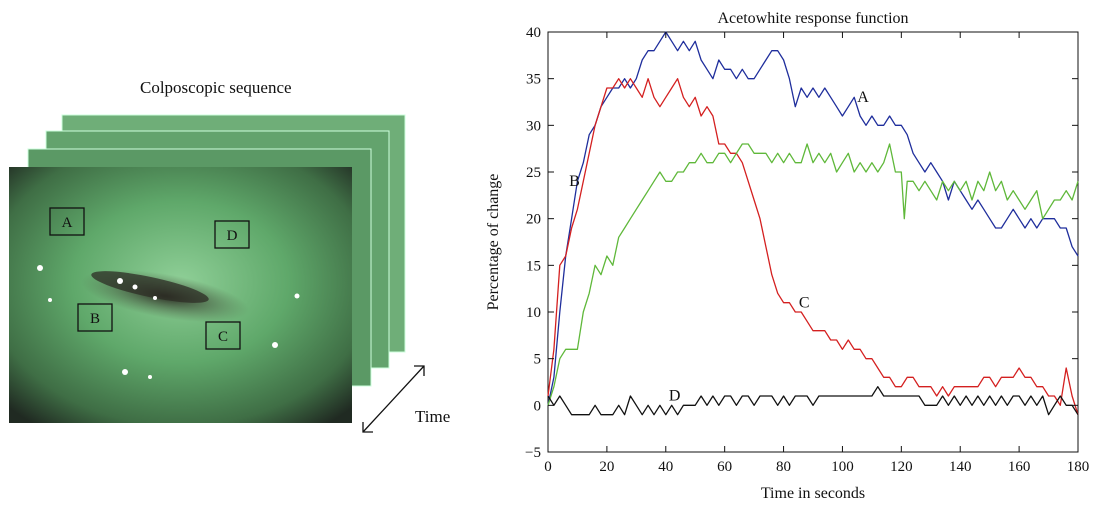  Describe the element at coordinates (538, 360) in the screenshot. I see `y-tick-label: 5` at that location.